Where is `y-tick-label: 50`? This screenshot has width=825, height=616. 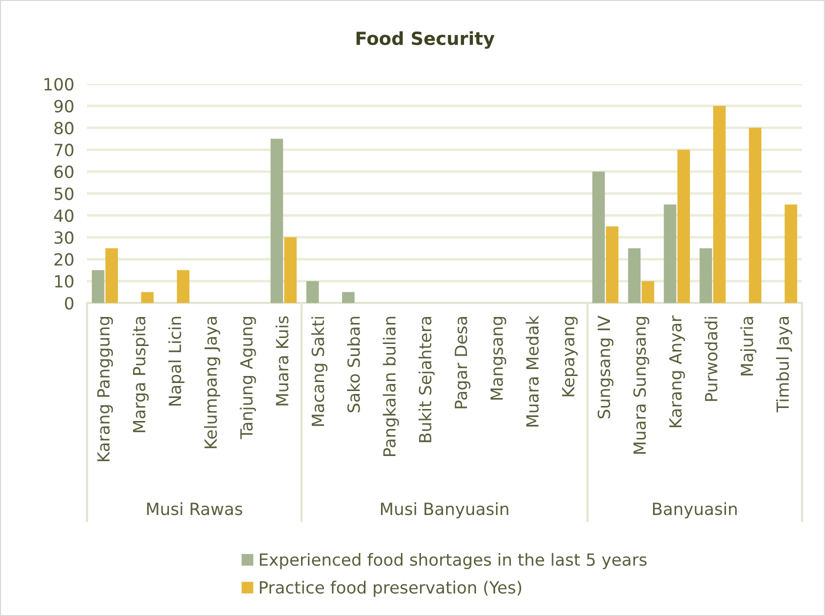
y-tick-label: 50 is located at coordinates (64, 193).